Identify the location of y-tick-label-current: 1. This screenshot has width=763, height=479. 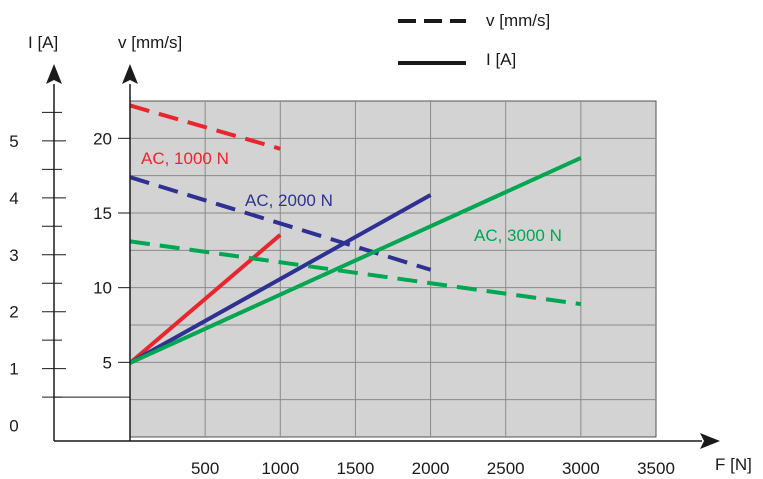
(13, 369).